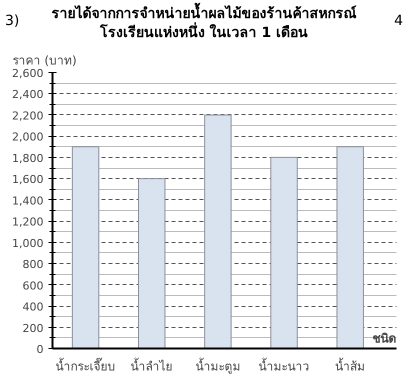 The image size is (410, 388). Describe the element at coordinates (40, 349) in the screenshot. I see `y-tick-label: 0` at that location.